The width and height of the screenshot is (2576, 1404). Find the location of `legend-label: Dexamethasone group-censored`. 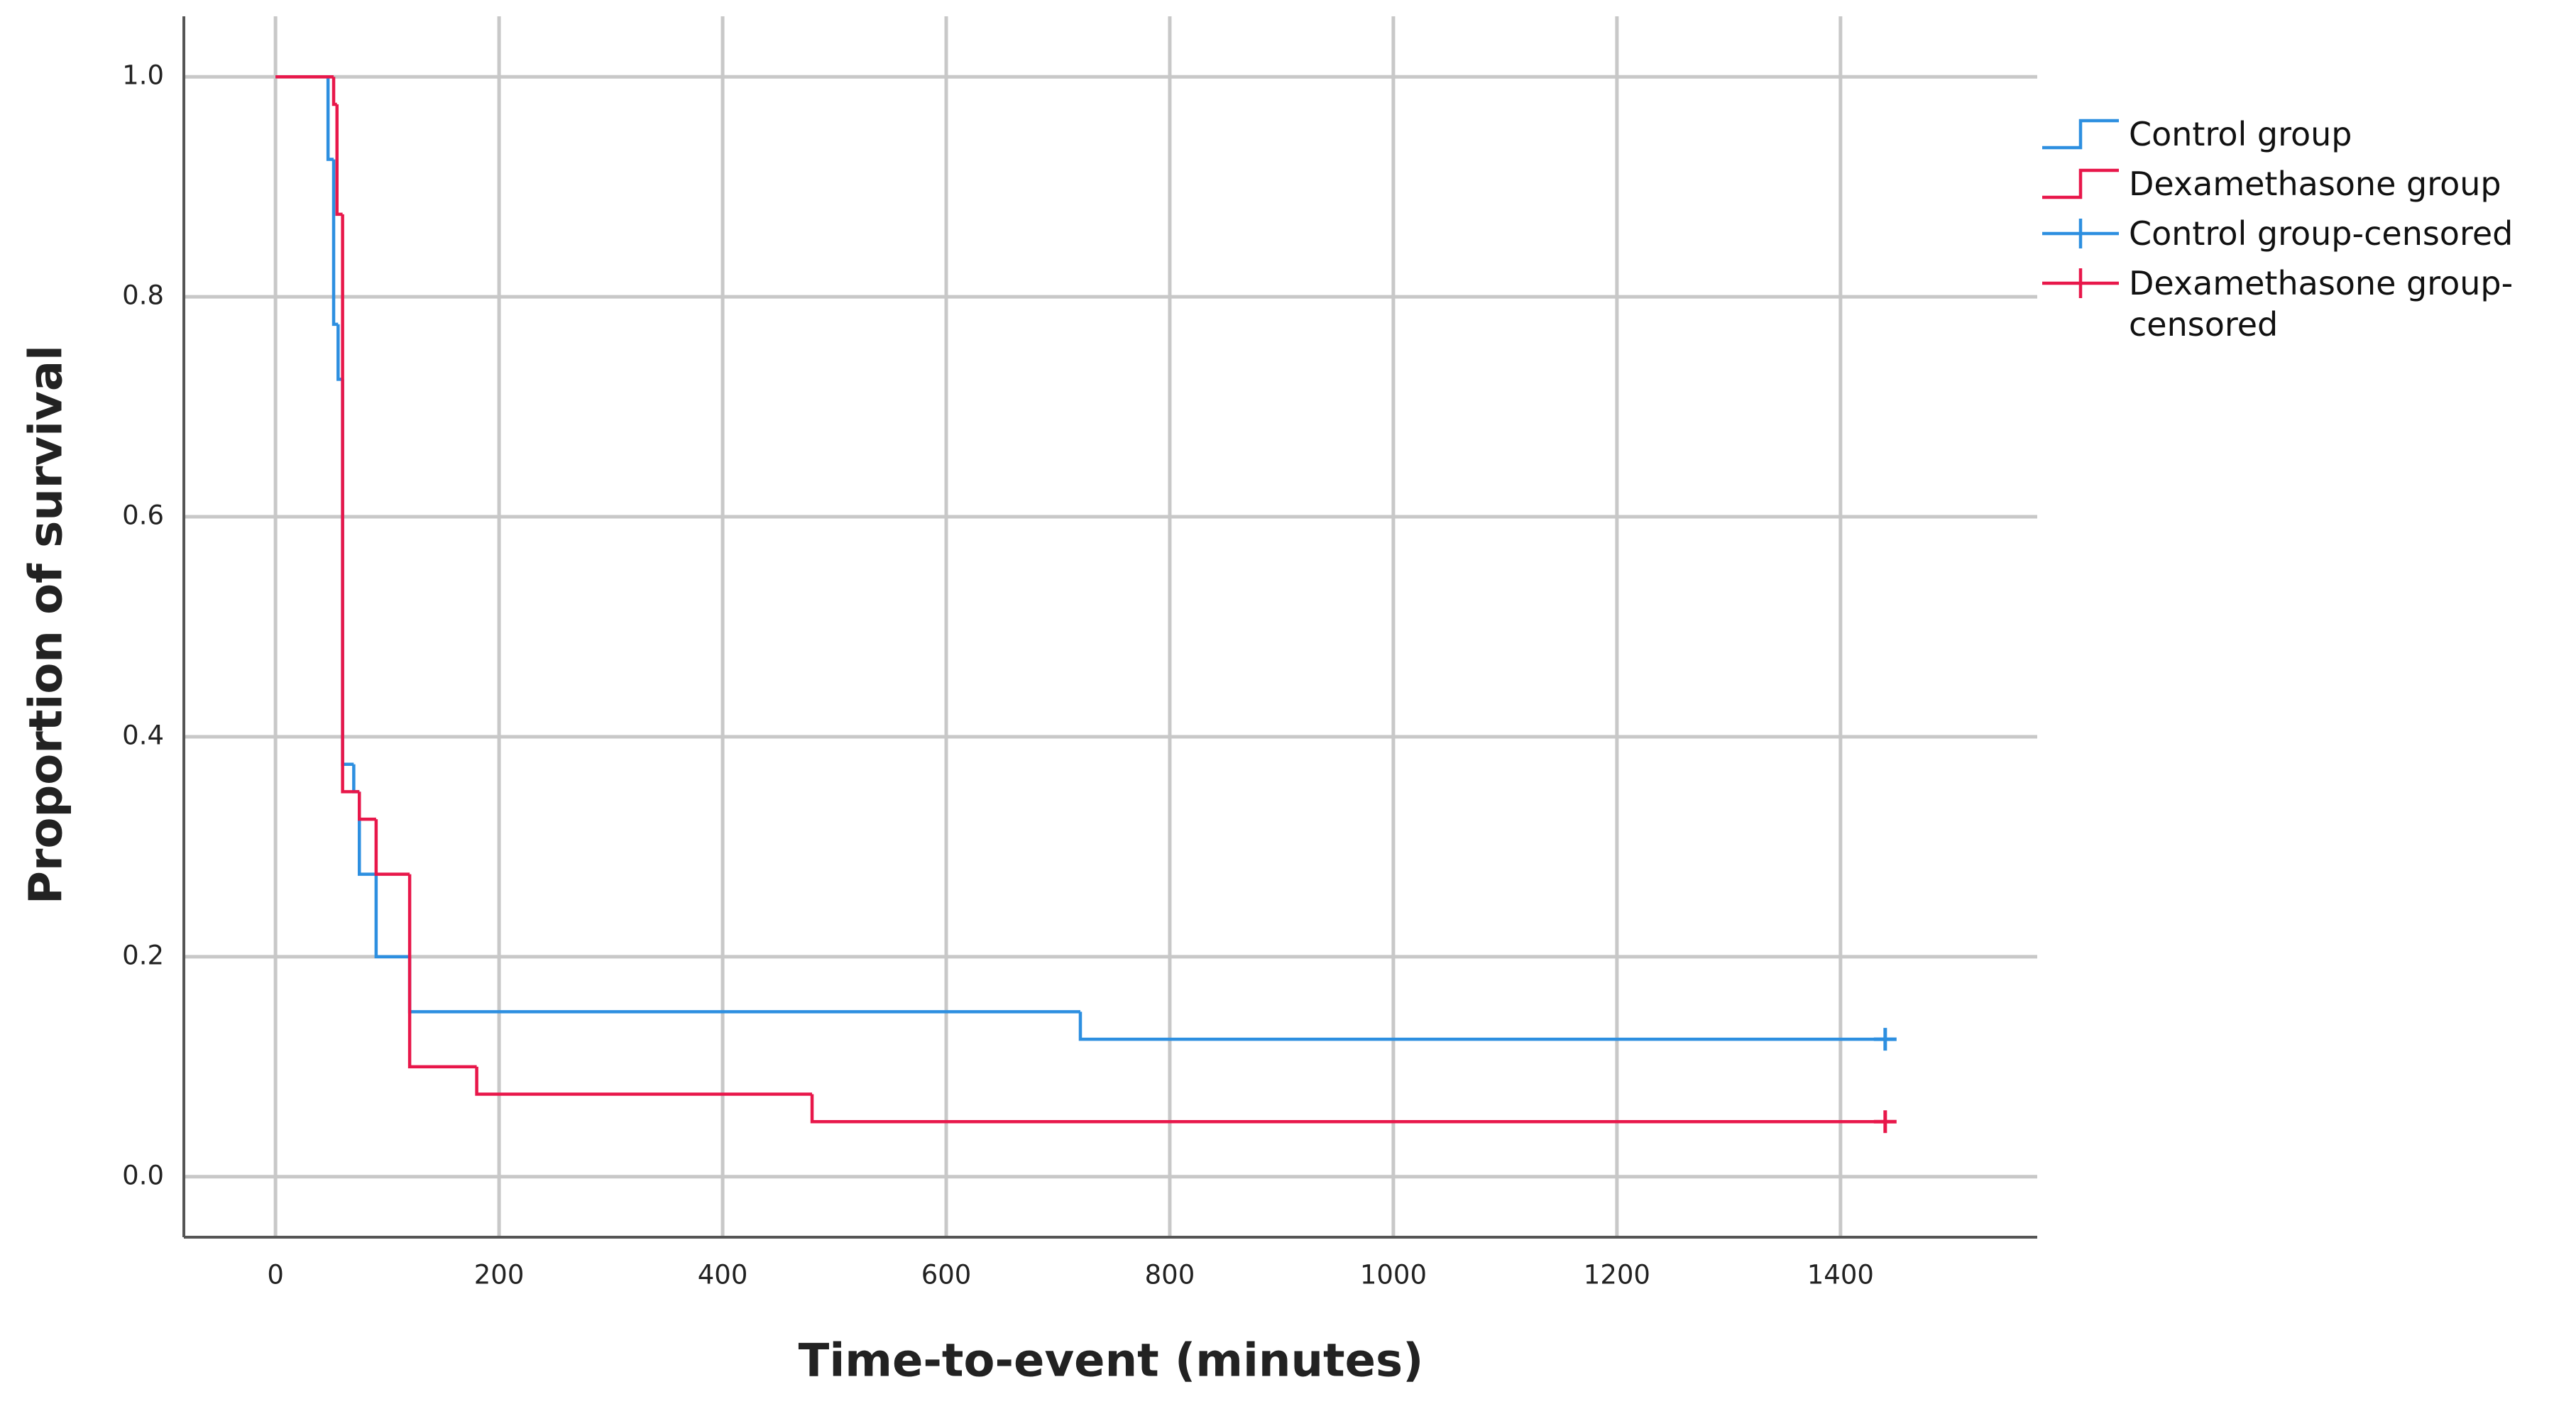

legend-label: Dexamethasone group-censored is located at coordinates (2321, 304).